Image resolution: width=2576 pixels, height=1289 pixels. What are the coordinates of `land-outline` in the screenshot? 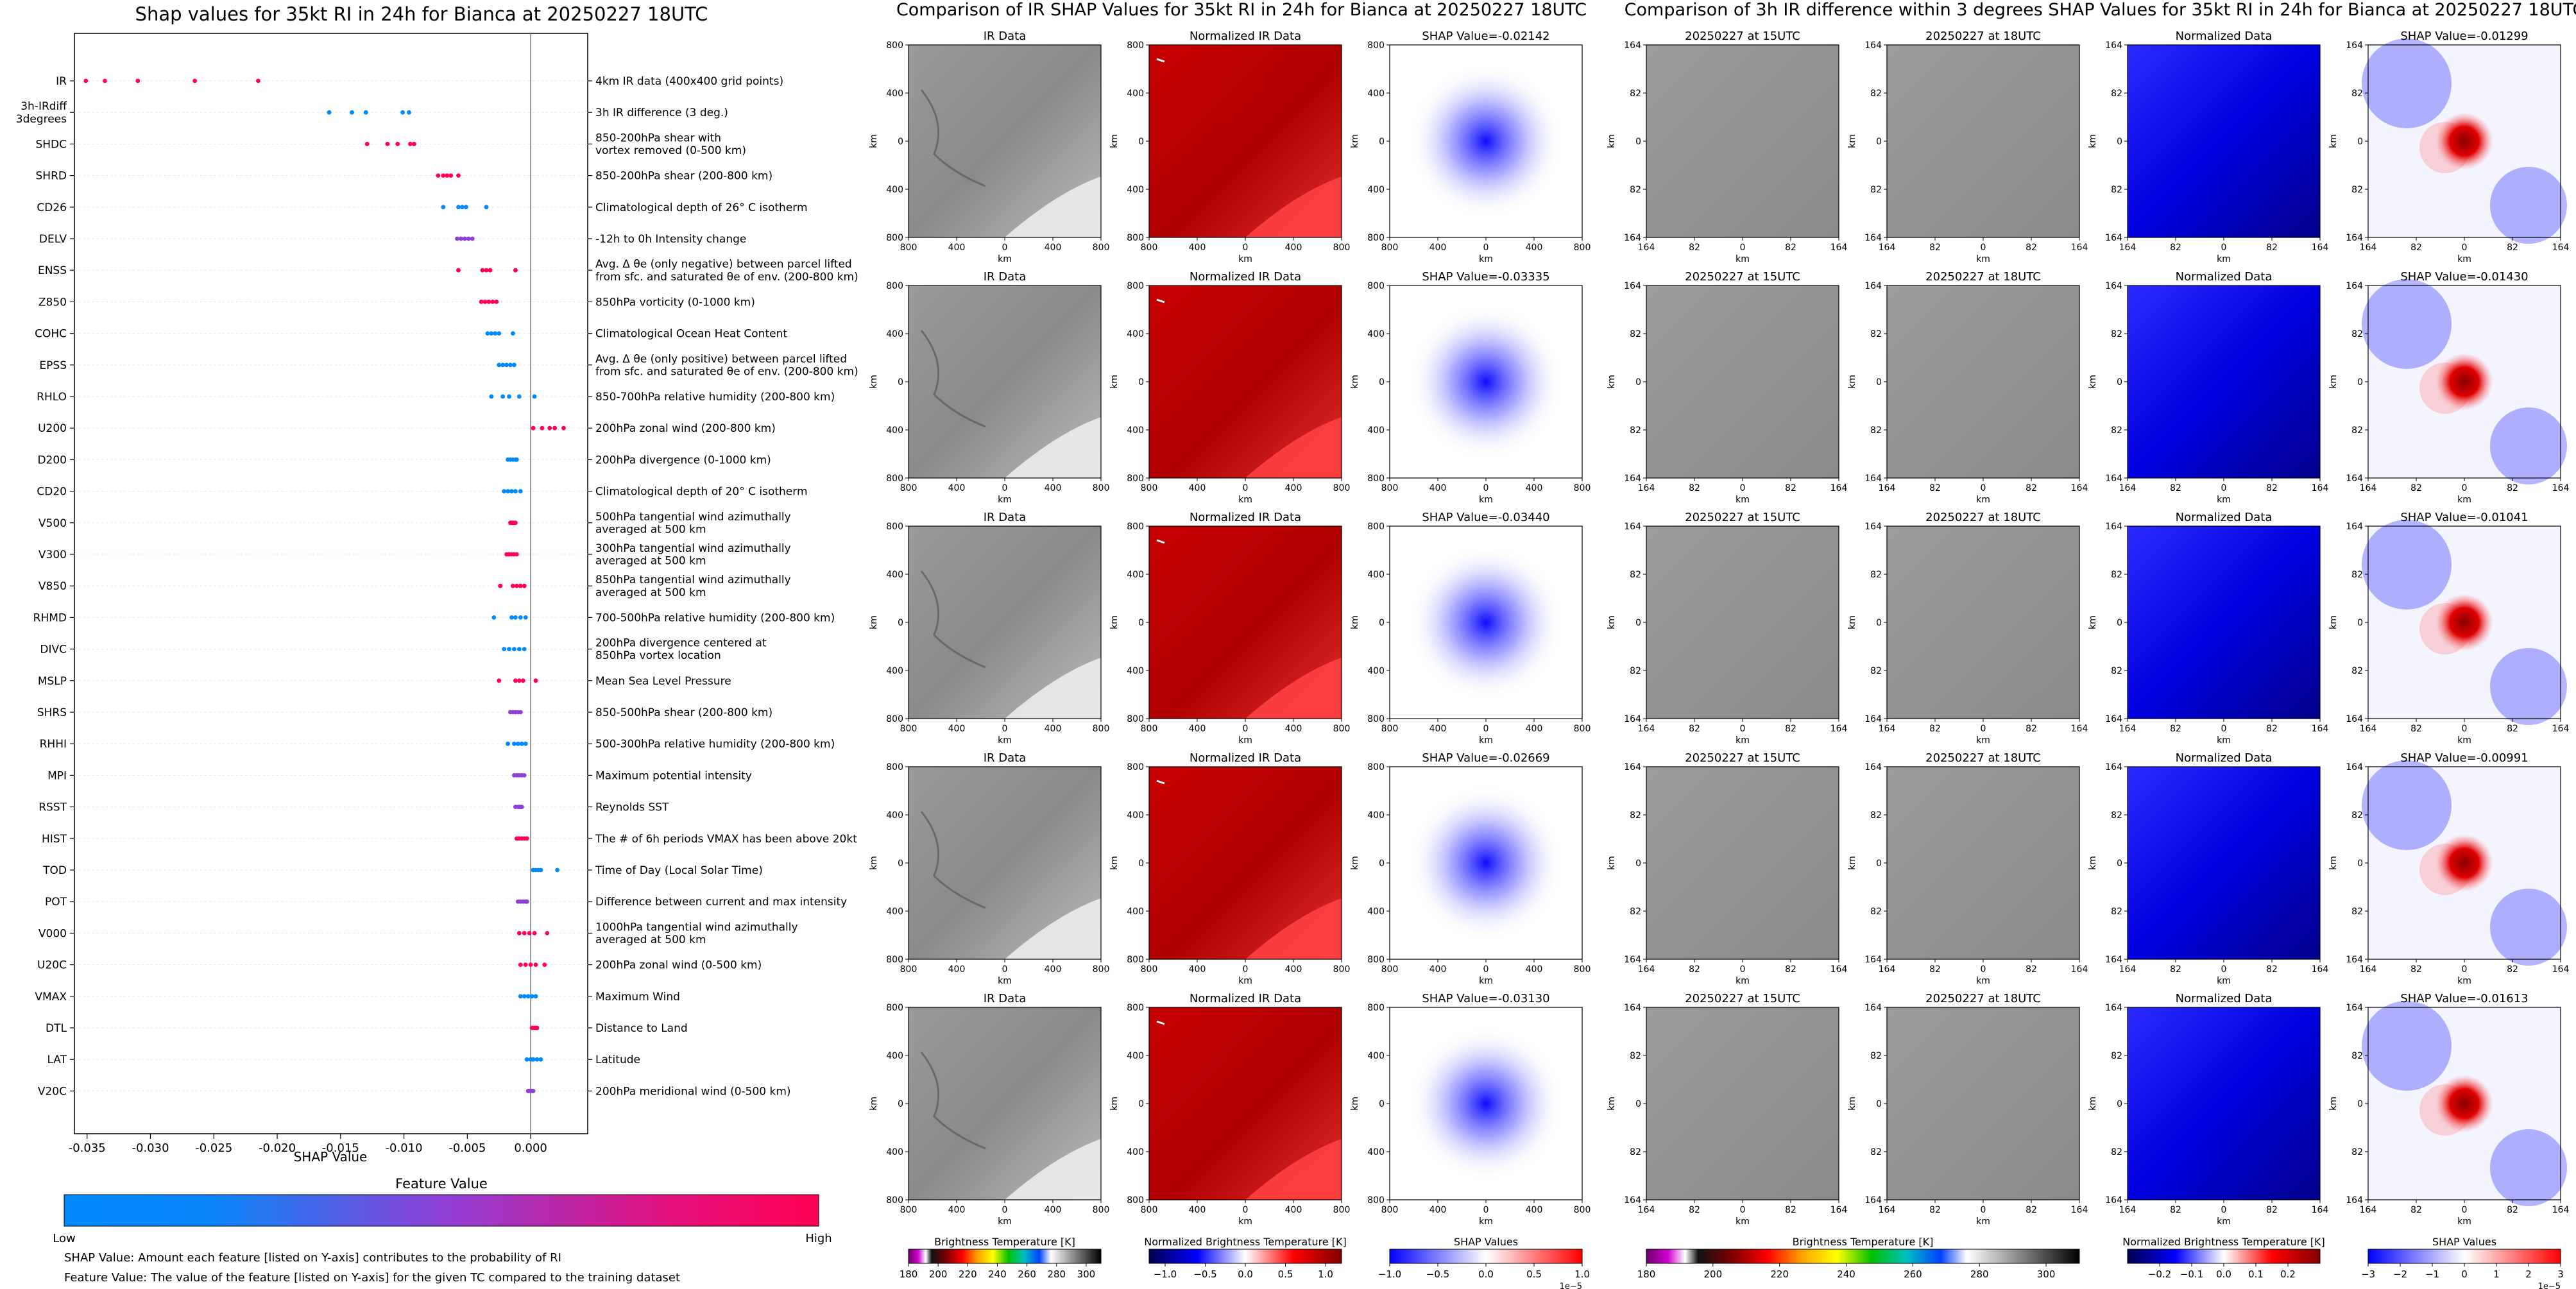 It's located at (953, 379).